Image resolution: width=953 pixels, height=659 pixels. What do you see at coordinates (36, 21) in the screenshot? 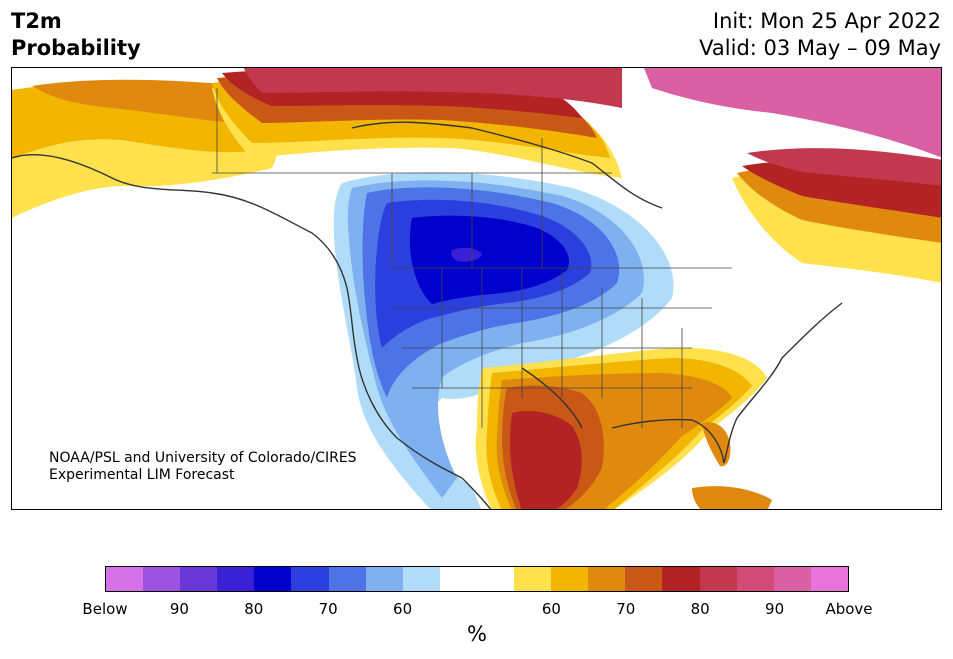
I see `title-line-1: T2m` at bounding box center [36, 21].